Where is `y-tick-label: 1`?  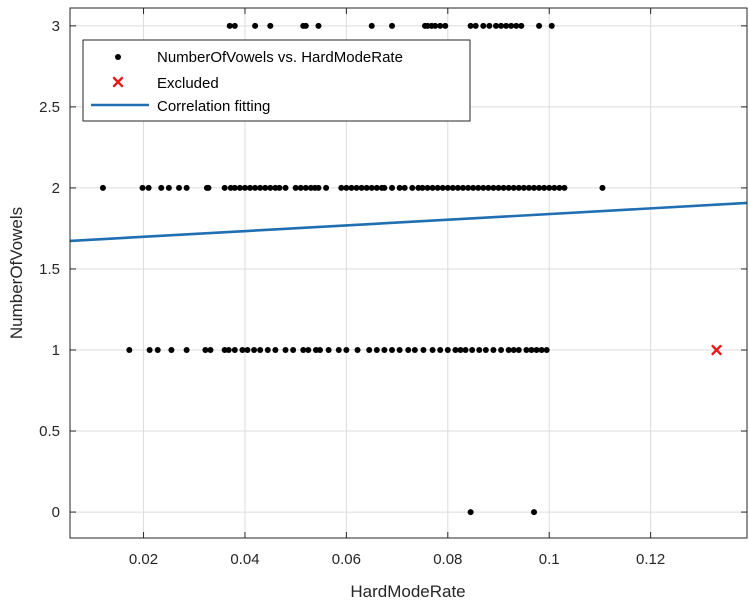 y-tick-label: 1 is located at coordinates (56, 350).